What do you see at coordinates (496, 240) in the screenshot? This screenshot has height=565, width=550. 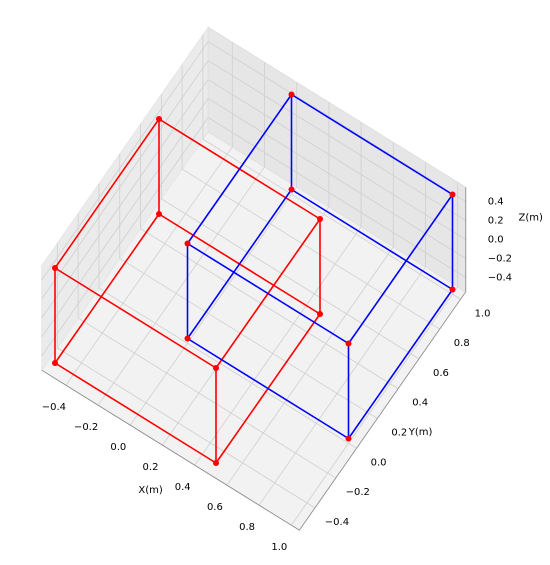 I see `z-tick-label: 0.0` at bounding box center [496, 240].